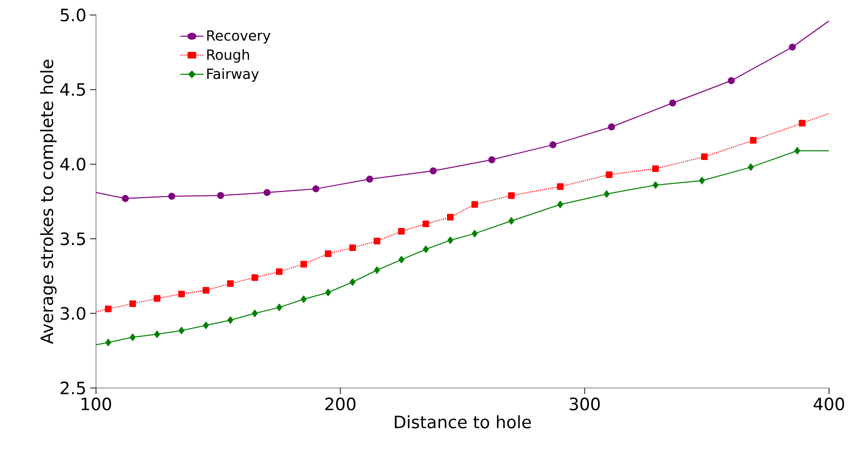  Describe the element at coordinates (48, 202) in the screenshot. I see `y-axis-title: Average strokes to complete hole` at that location.